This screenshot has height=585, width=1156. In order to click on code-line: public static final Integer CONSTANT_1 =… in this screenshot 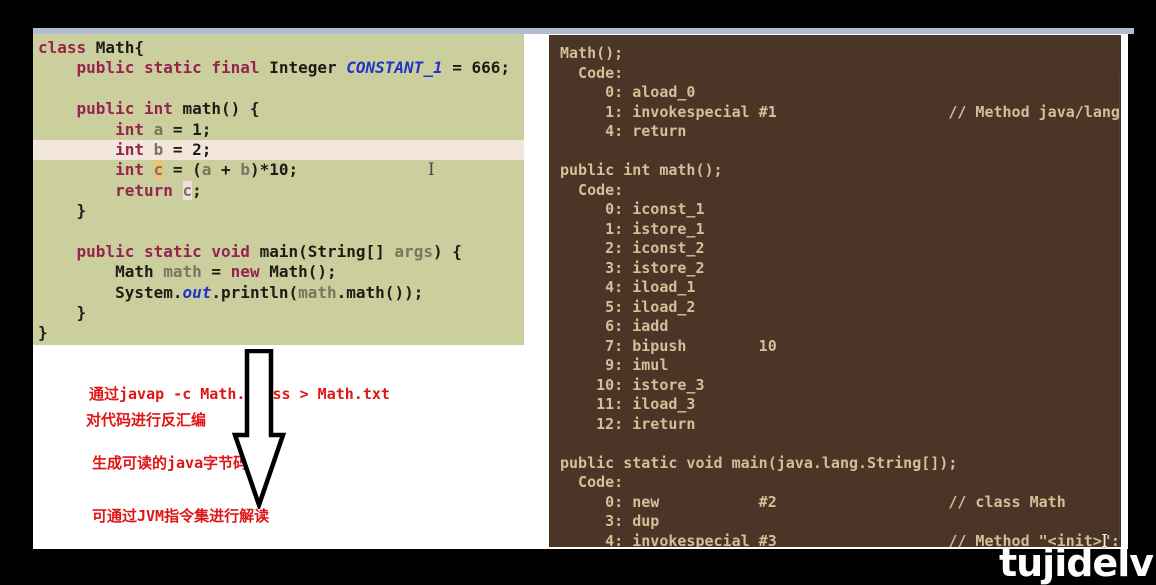, I will do `click(293, 68)`.